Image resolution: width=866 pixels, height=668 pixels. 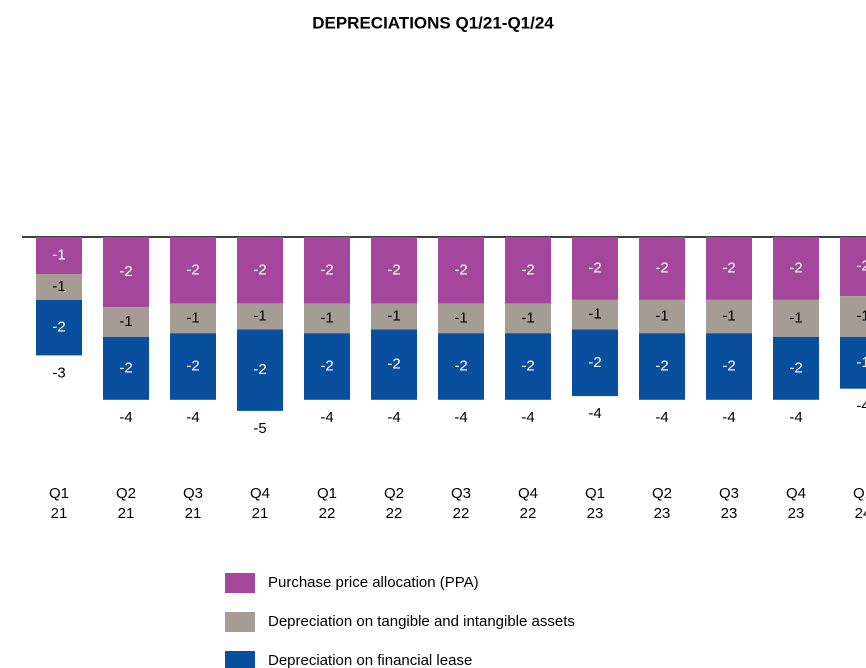 I want to click on legend-swatch, so click(x=240, y=659).